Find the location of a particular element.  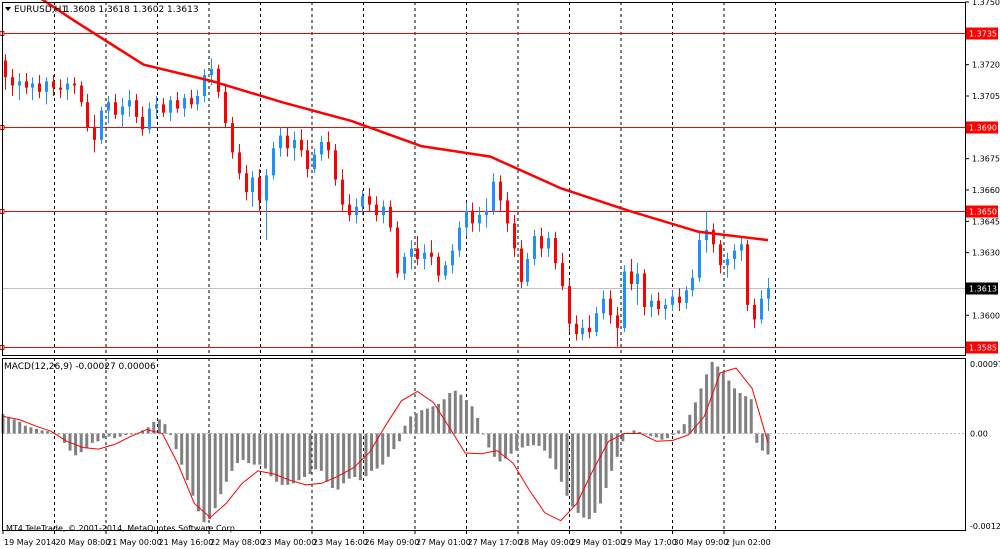

time-tick-label: 2 Jun 02:00 is located at coordinates (748, 542).